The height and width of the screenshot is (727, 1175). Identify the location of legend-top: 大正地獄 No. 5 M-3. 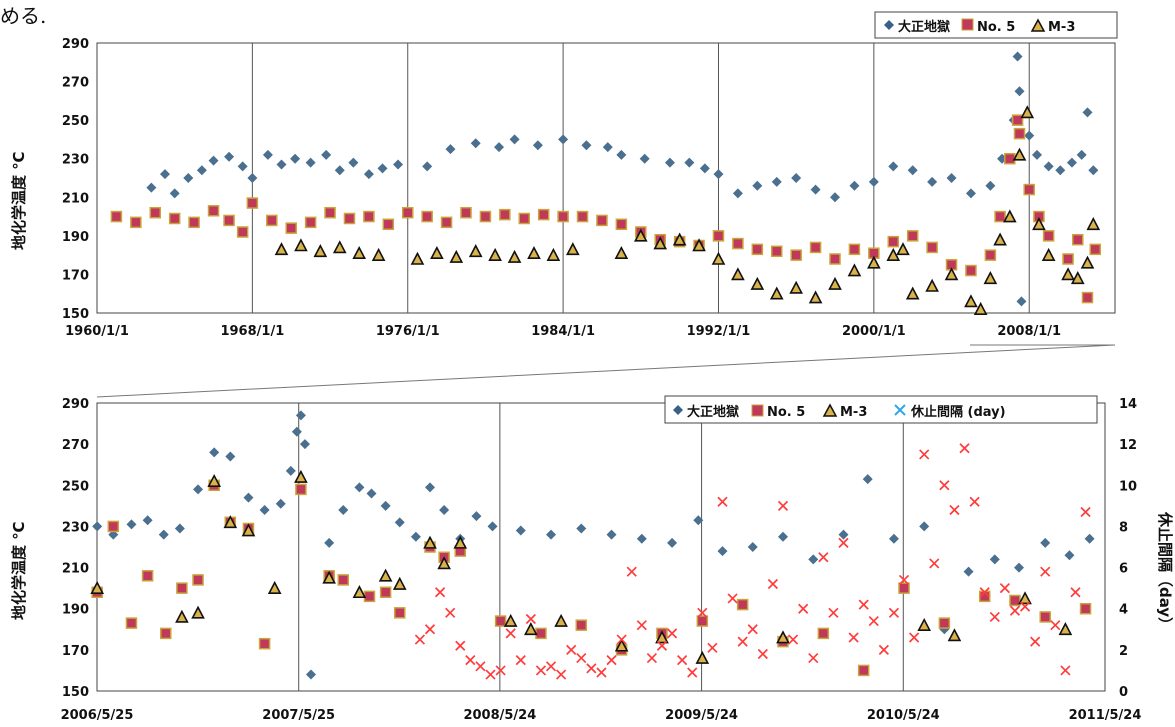
(996, 25).